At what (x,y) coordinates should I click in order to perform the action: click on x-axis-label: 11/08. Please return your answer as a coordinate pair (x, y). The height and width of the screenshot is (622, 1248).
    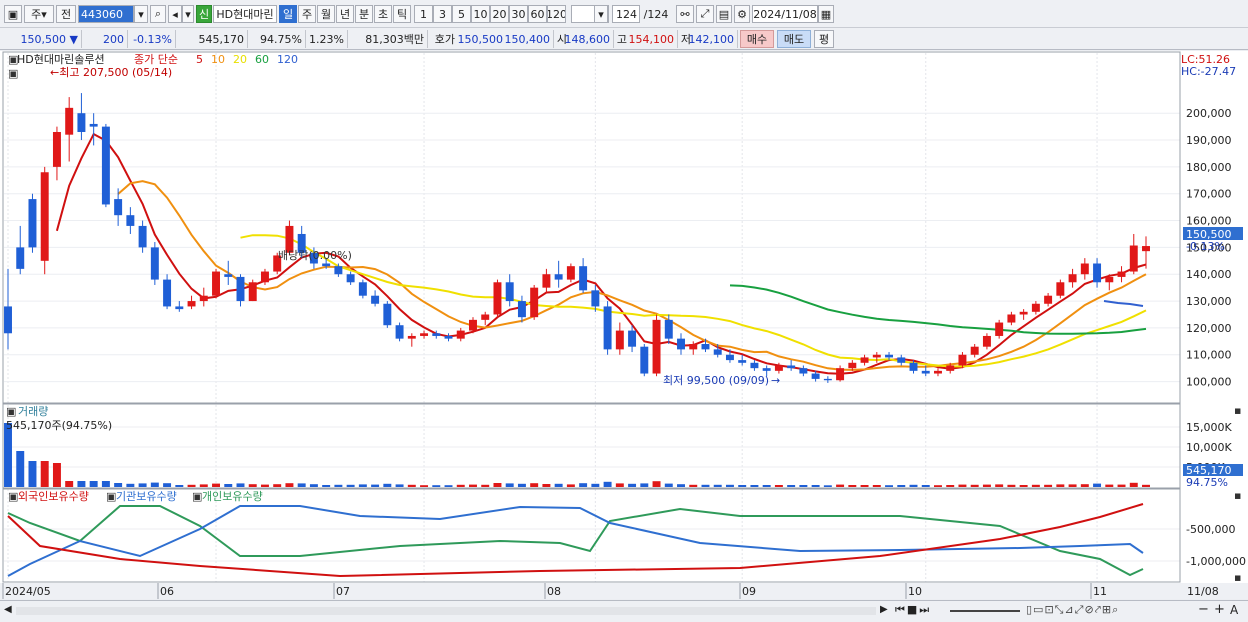
    Looking at the image, I should click on (1203, 591).